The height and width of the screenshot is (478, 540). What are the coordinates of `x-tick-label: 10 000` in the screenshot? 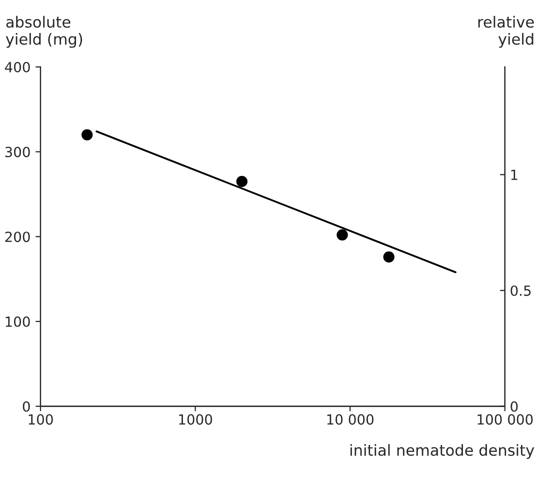 It's located at (350, 419).